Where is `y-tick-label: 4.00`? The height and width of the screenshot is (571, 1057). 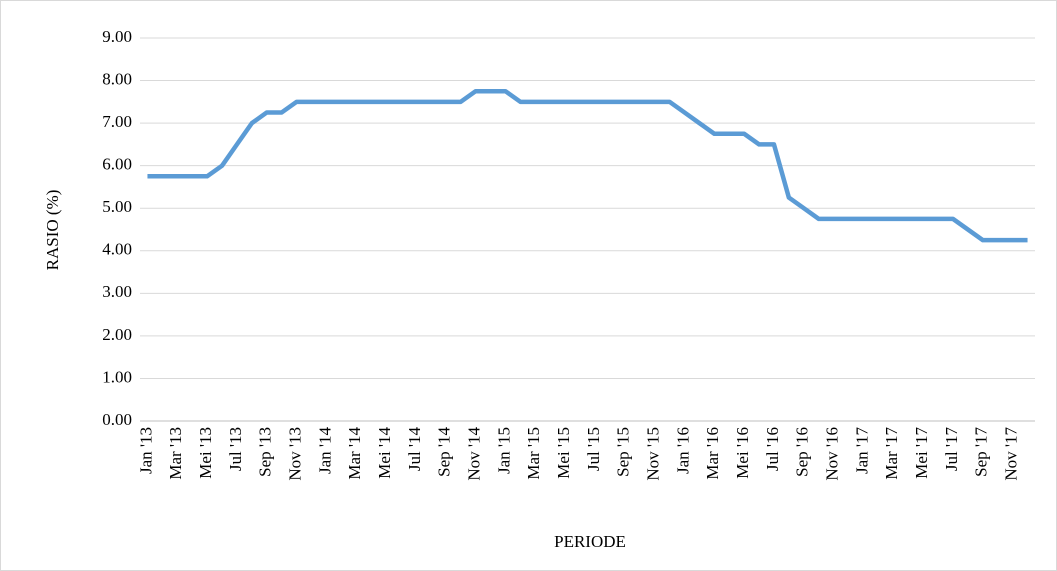
y-tick-label: 4.00 is located at coordinates (117, 249).